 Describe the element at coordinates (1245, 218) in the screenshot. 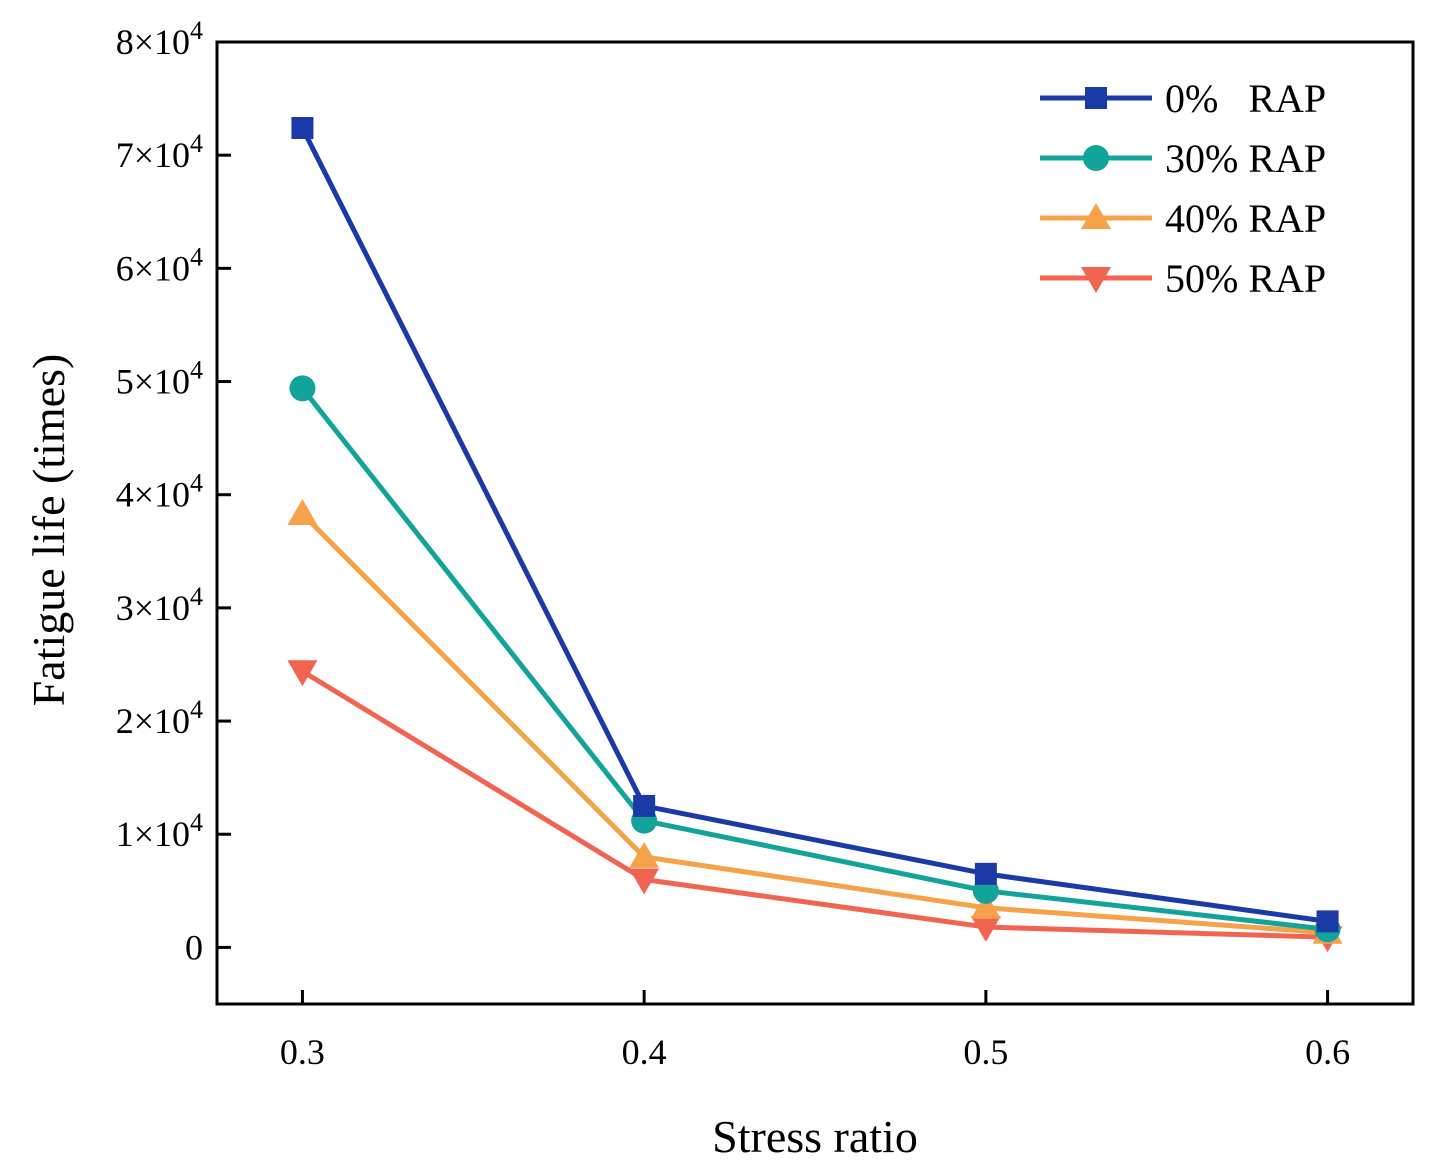

I see `legend-label: 40% RAP` at that location.